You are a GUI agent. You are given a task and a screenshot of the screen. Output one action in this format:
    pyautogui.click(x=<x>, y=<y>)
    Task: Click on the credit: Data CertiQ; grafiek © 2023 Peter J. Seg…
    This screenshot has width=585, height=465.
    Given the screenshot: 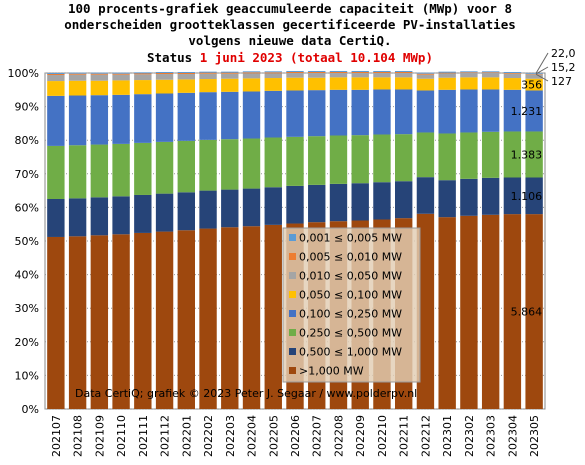 What is the action you would take?
    pyautogui.click(x=246, y=393)
    